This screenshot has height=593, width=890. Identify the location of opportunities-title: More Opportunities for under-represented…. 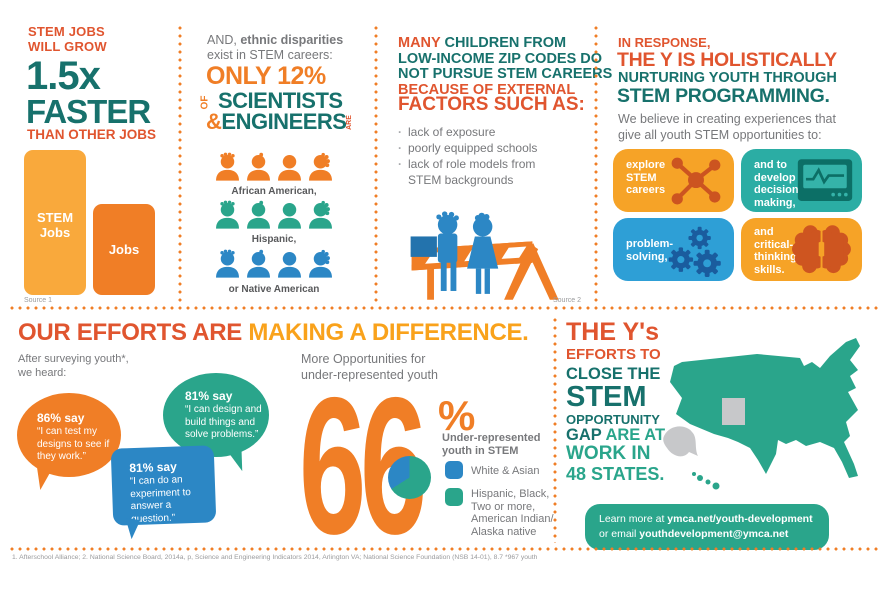
(369, 367).